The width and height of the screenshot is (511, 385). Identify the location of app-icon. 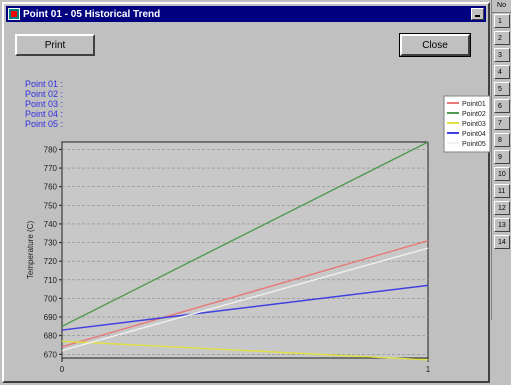
(14, 14).